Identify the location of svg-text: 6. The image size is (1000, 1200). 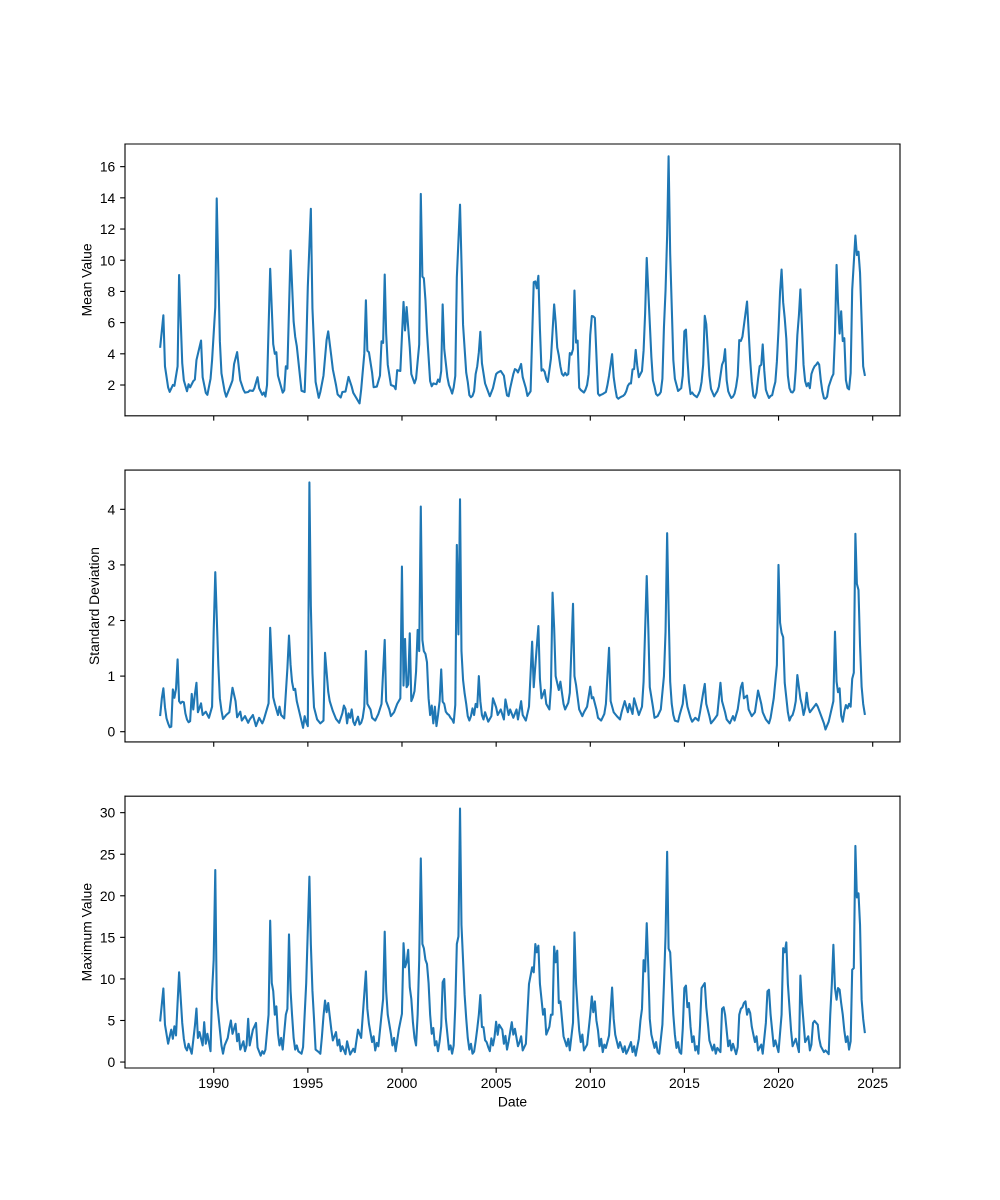
(112, 323).